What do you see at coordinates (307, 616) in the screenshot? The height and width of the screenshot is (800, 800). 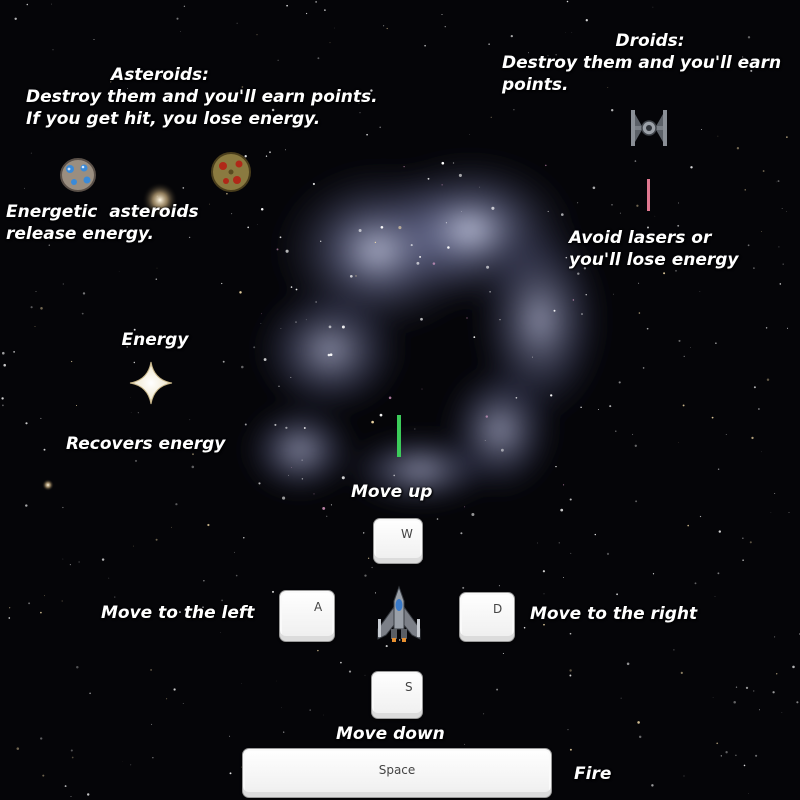 I see `a-key: A` at bounding box center [307, 616].